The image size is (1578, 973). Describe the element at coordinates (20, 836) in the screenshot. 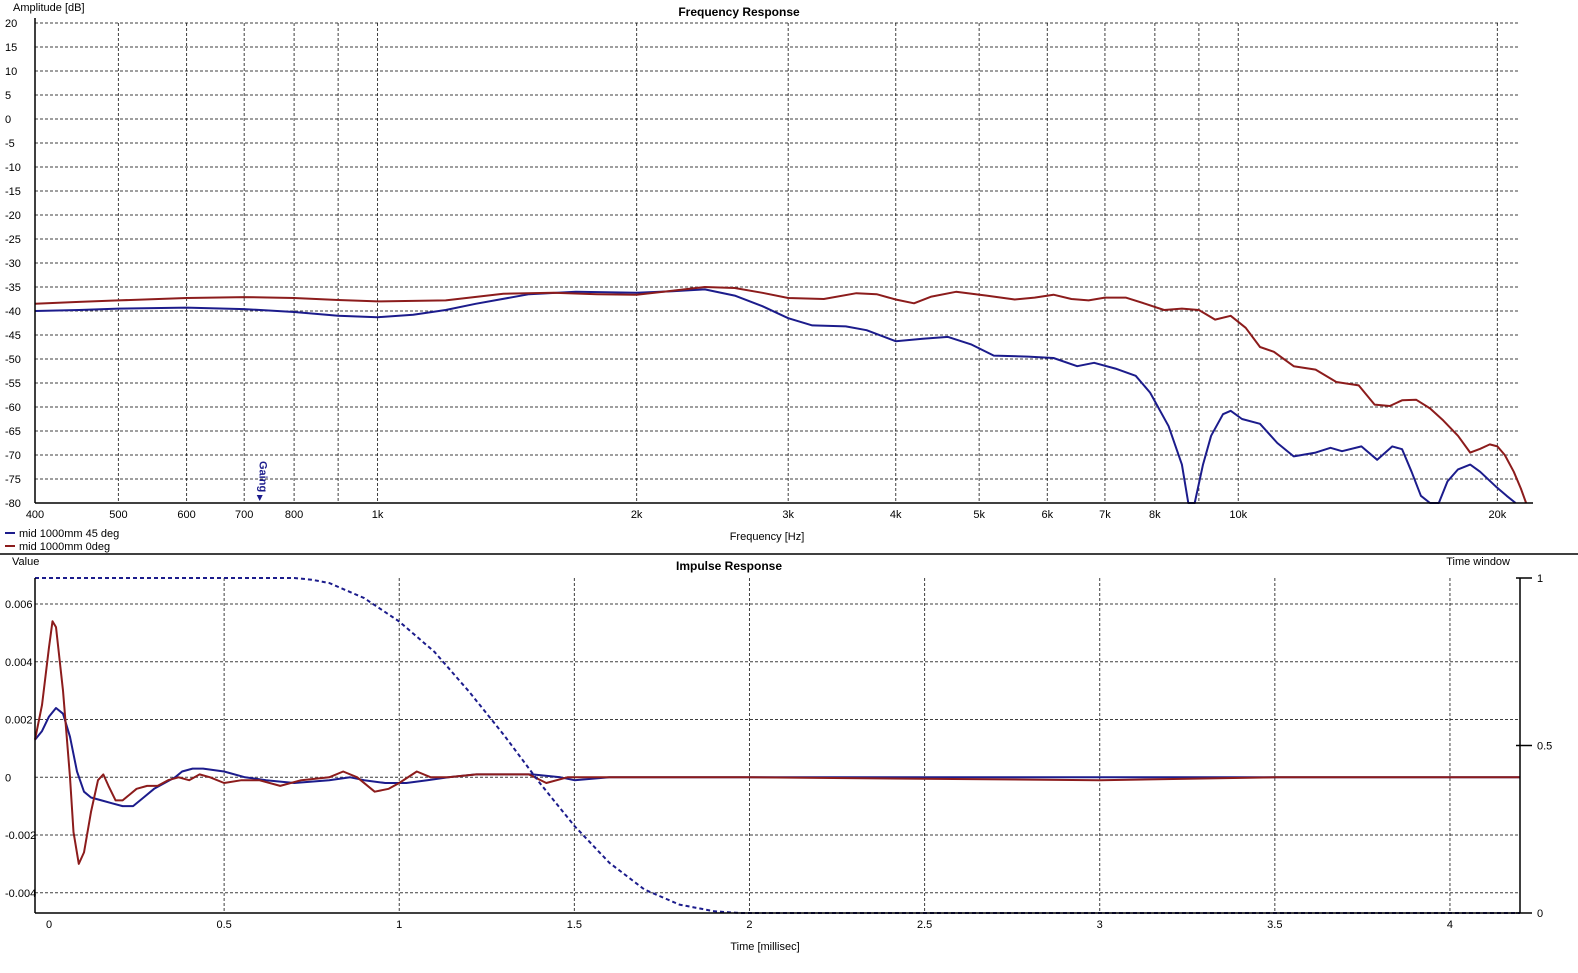

I see `y-tick-label: -0.002` at that location.